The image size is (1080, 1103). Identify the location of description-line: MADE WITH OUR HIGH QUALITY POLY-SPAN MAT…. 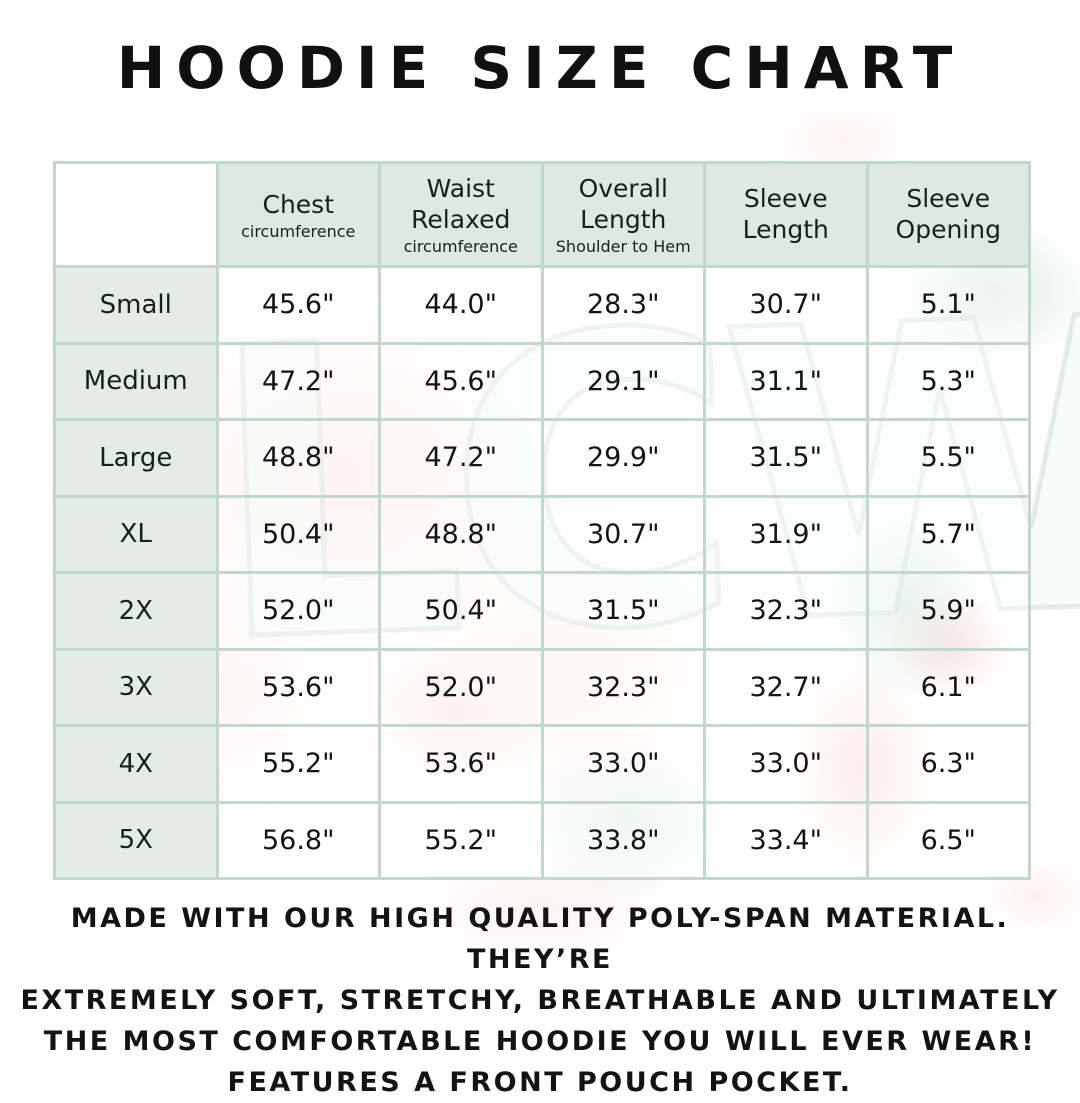
(540, 939).